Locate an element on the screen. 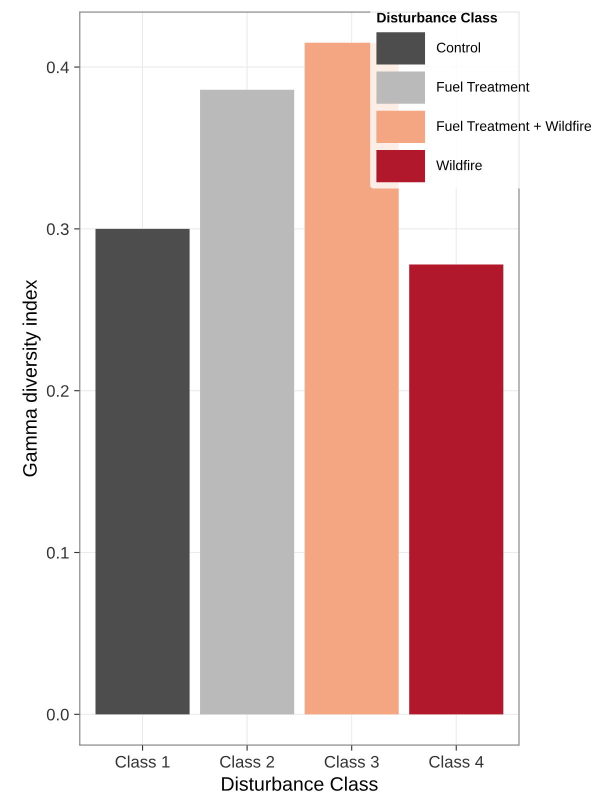  legend-title: Disturbance Class is located at coordinates (437, 17).